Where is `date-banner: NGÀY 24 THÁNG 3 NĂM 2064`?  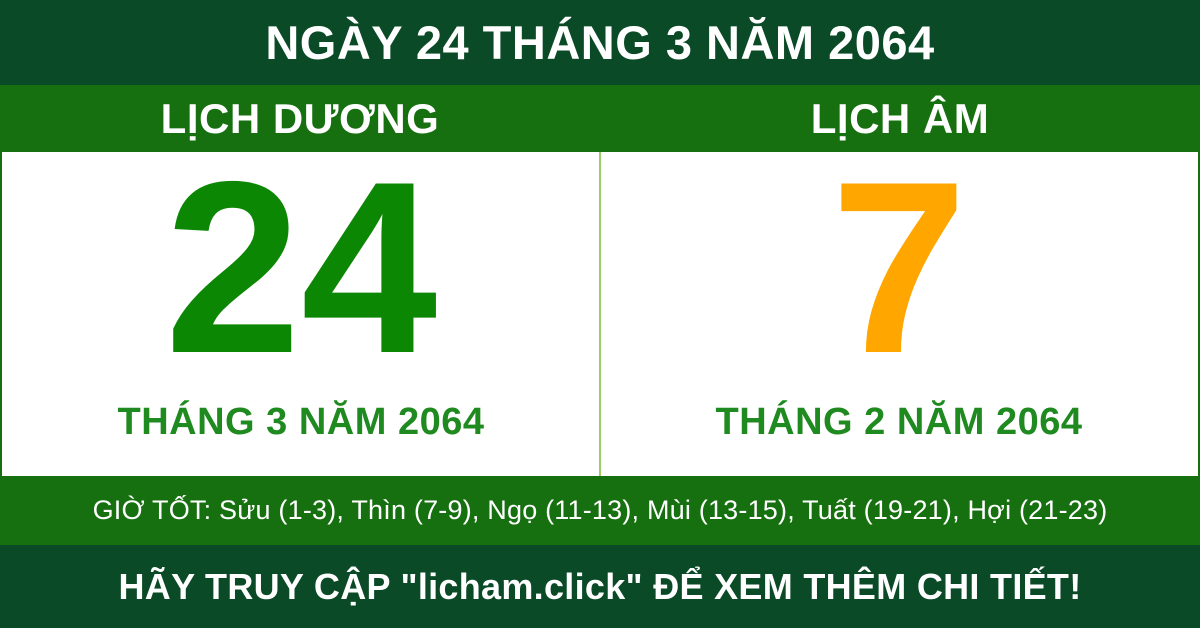 date-banner: NGÀY 24 THÁNG 3 NĂM 2064 is located at coordinates (600, 42).